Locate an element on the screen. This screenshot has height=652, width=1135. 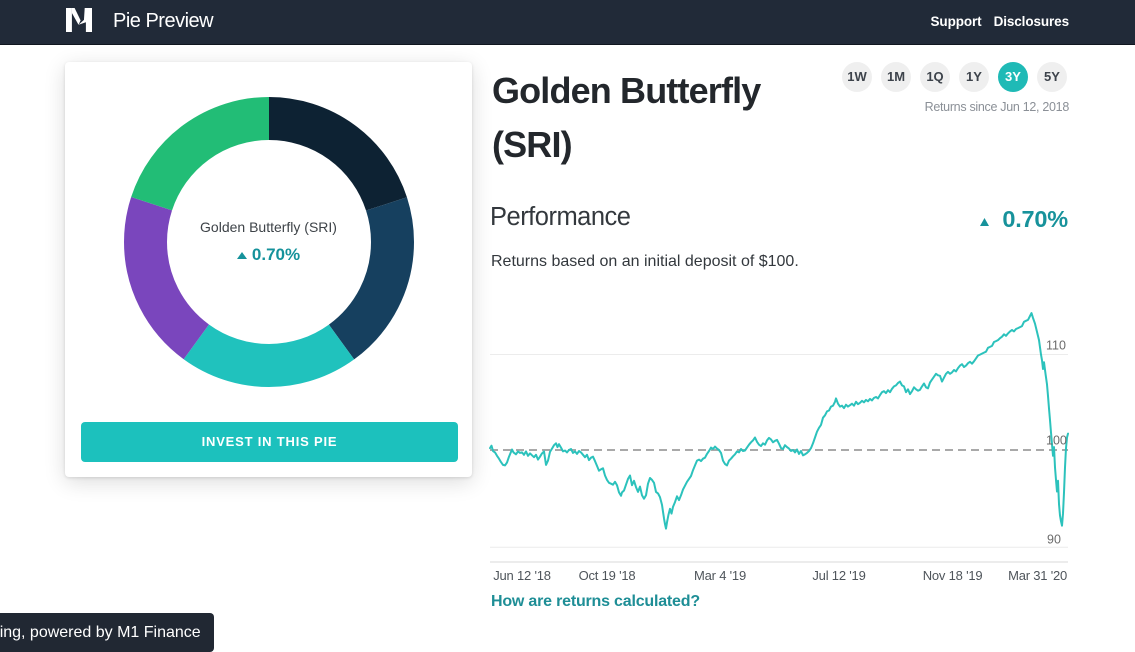
svg-text: Jun 12 '18 is located at coordinates (522, 575).